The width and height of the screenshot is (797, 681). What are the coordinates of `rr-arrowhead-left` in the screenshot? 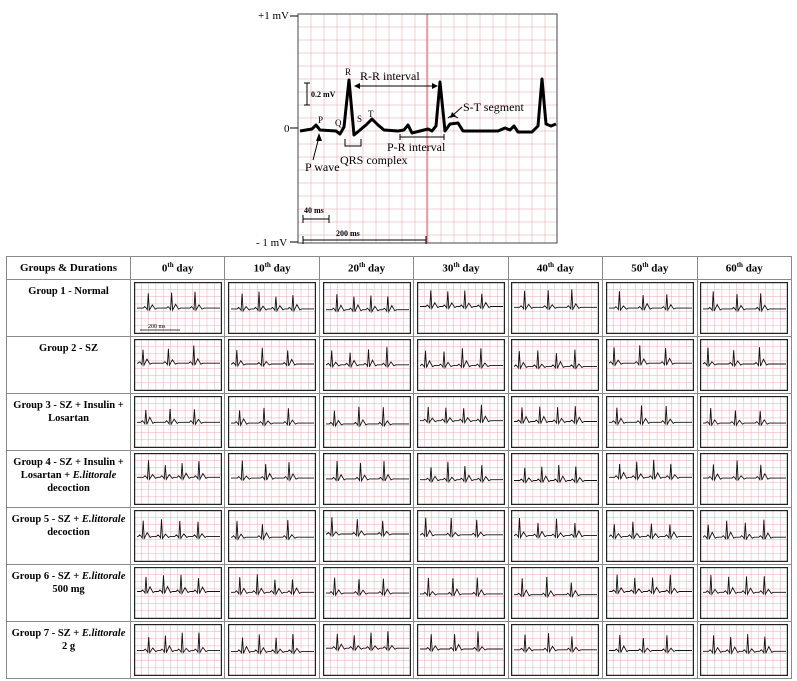 It's located at (357, 86).